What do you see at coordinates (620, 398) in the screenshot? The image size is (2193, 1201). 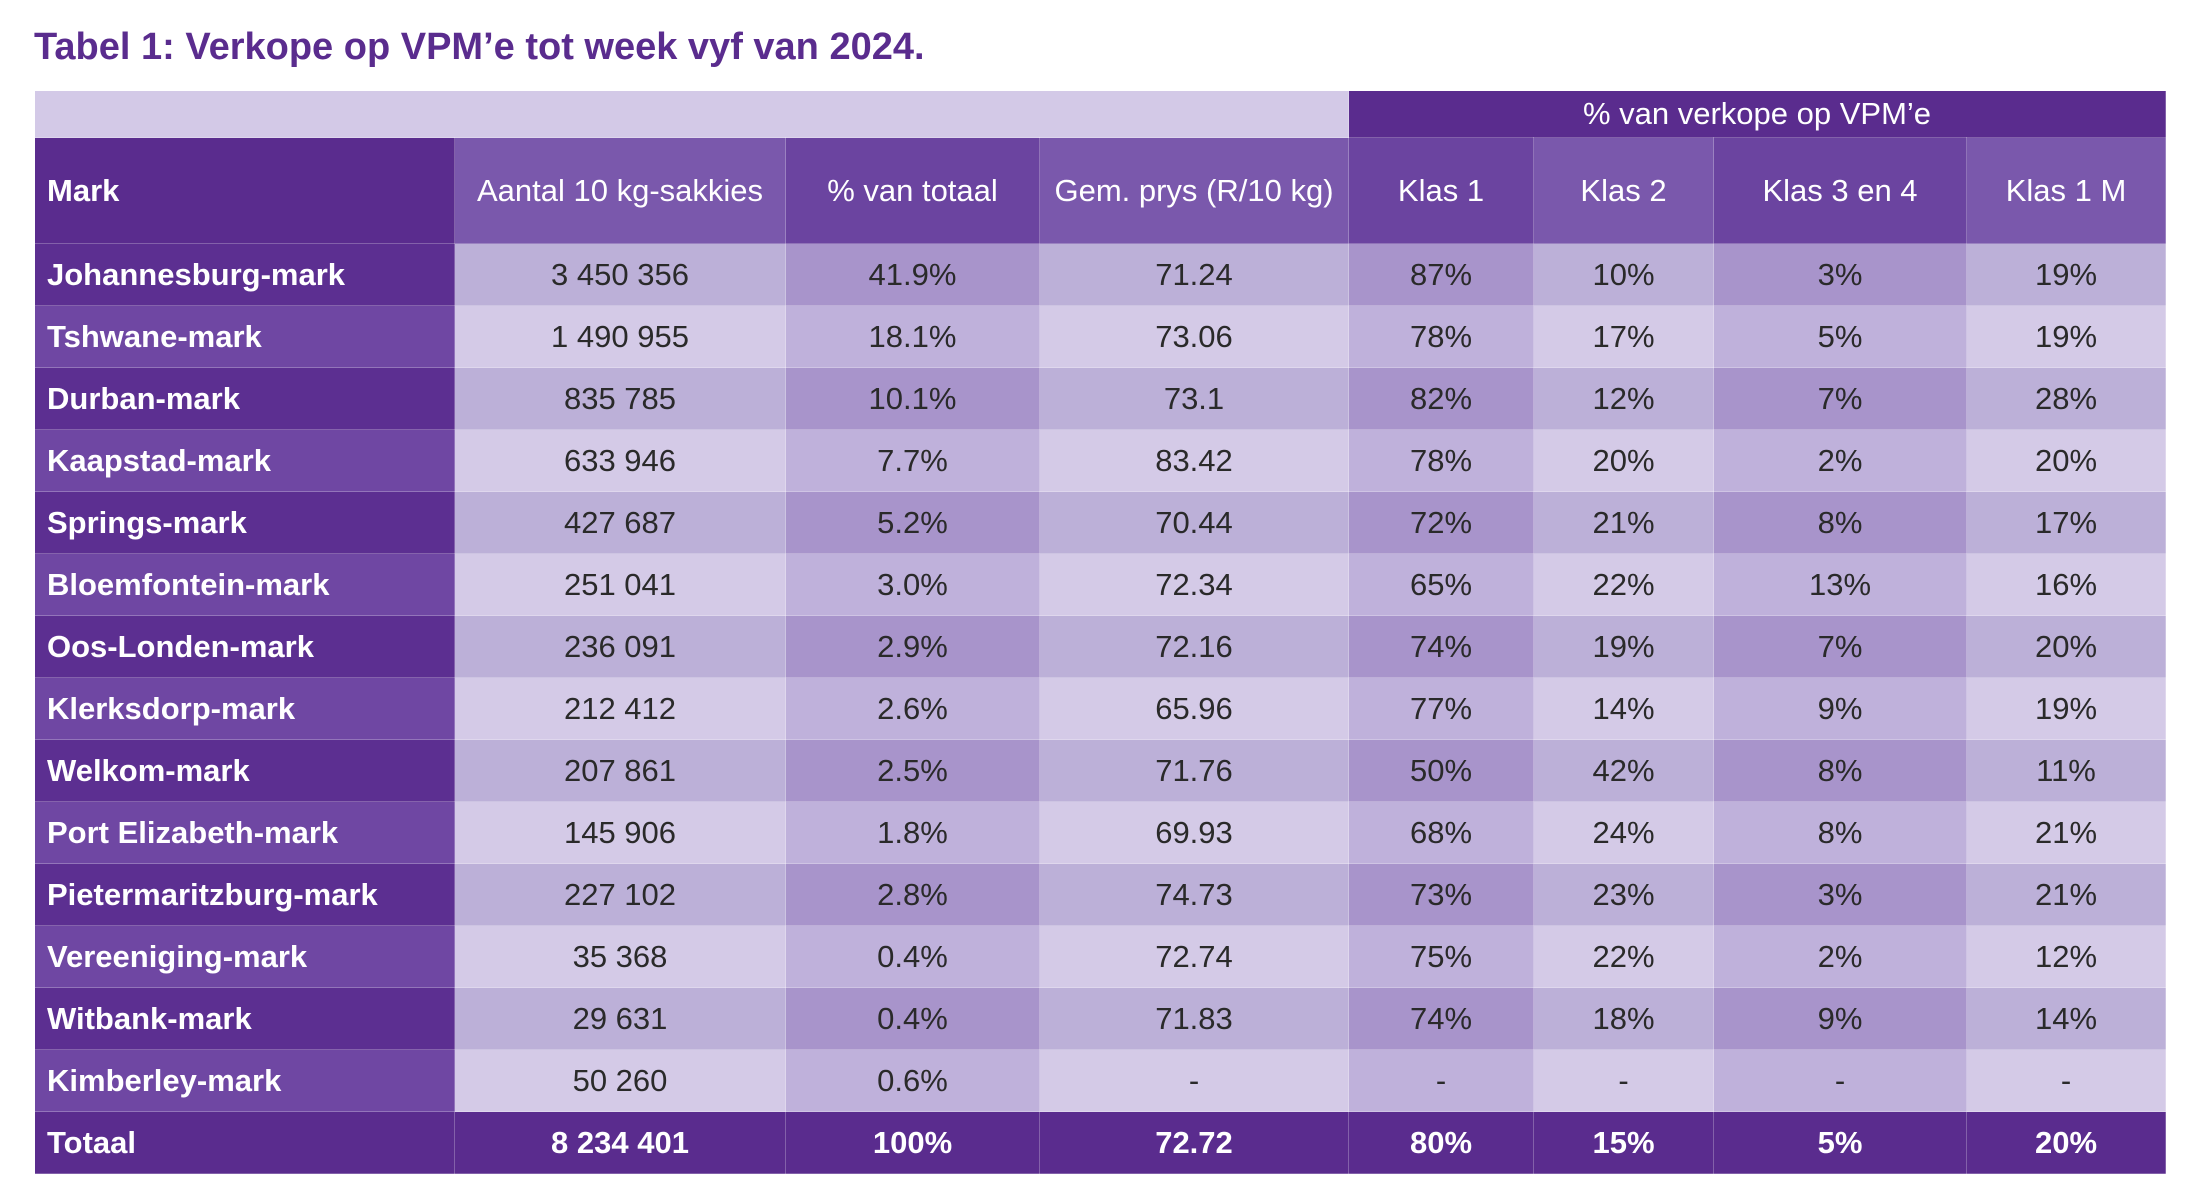 I see `table-cell: 835 785` at bounding box center [620, 398].